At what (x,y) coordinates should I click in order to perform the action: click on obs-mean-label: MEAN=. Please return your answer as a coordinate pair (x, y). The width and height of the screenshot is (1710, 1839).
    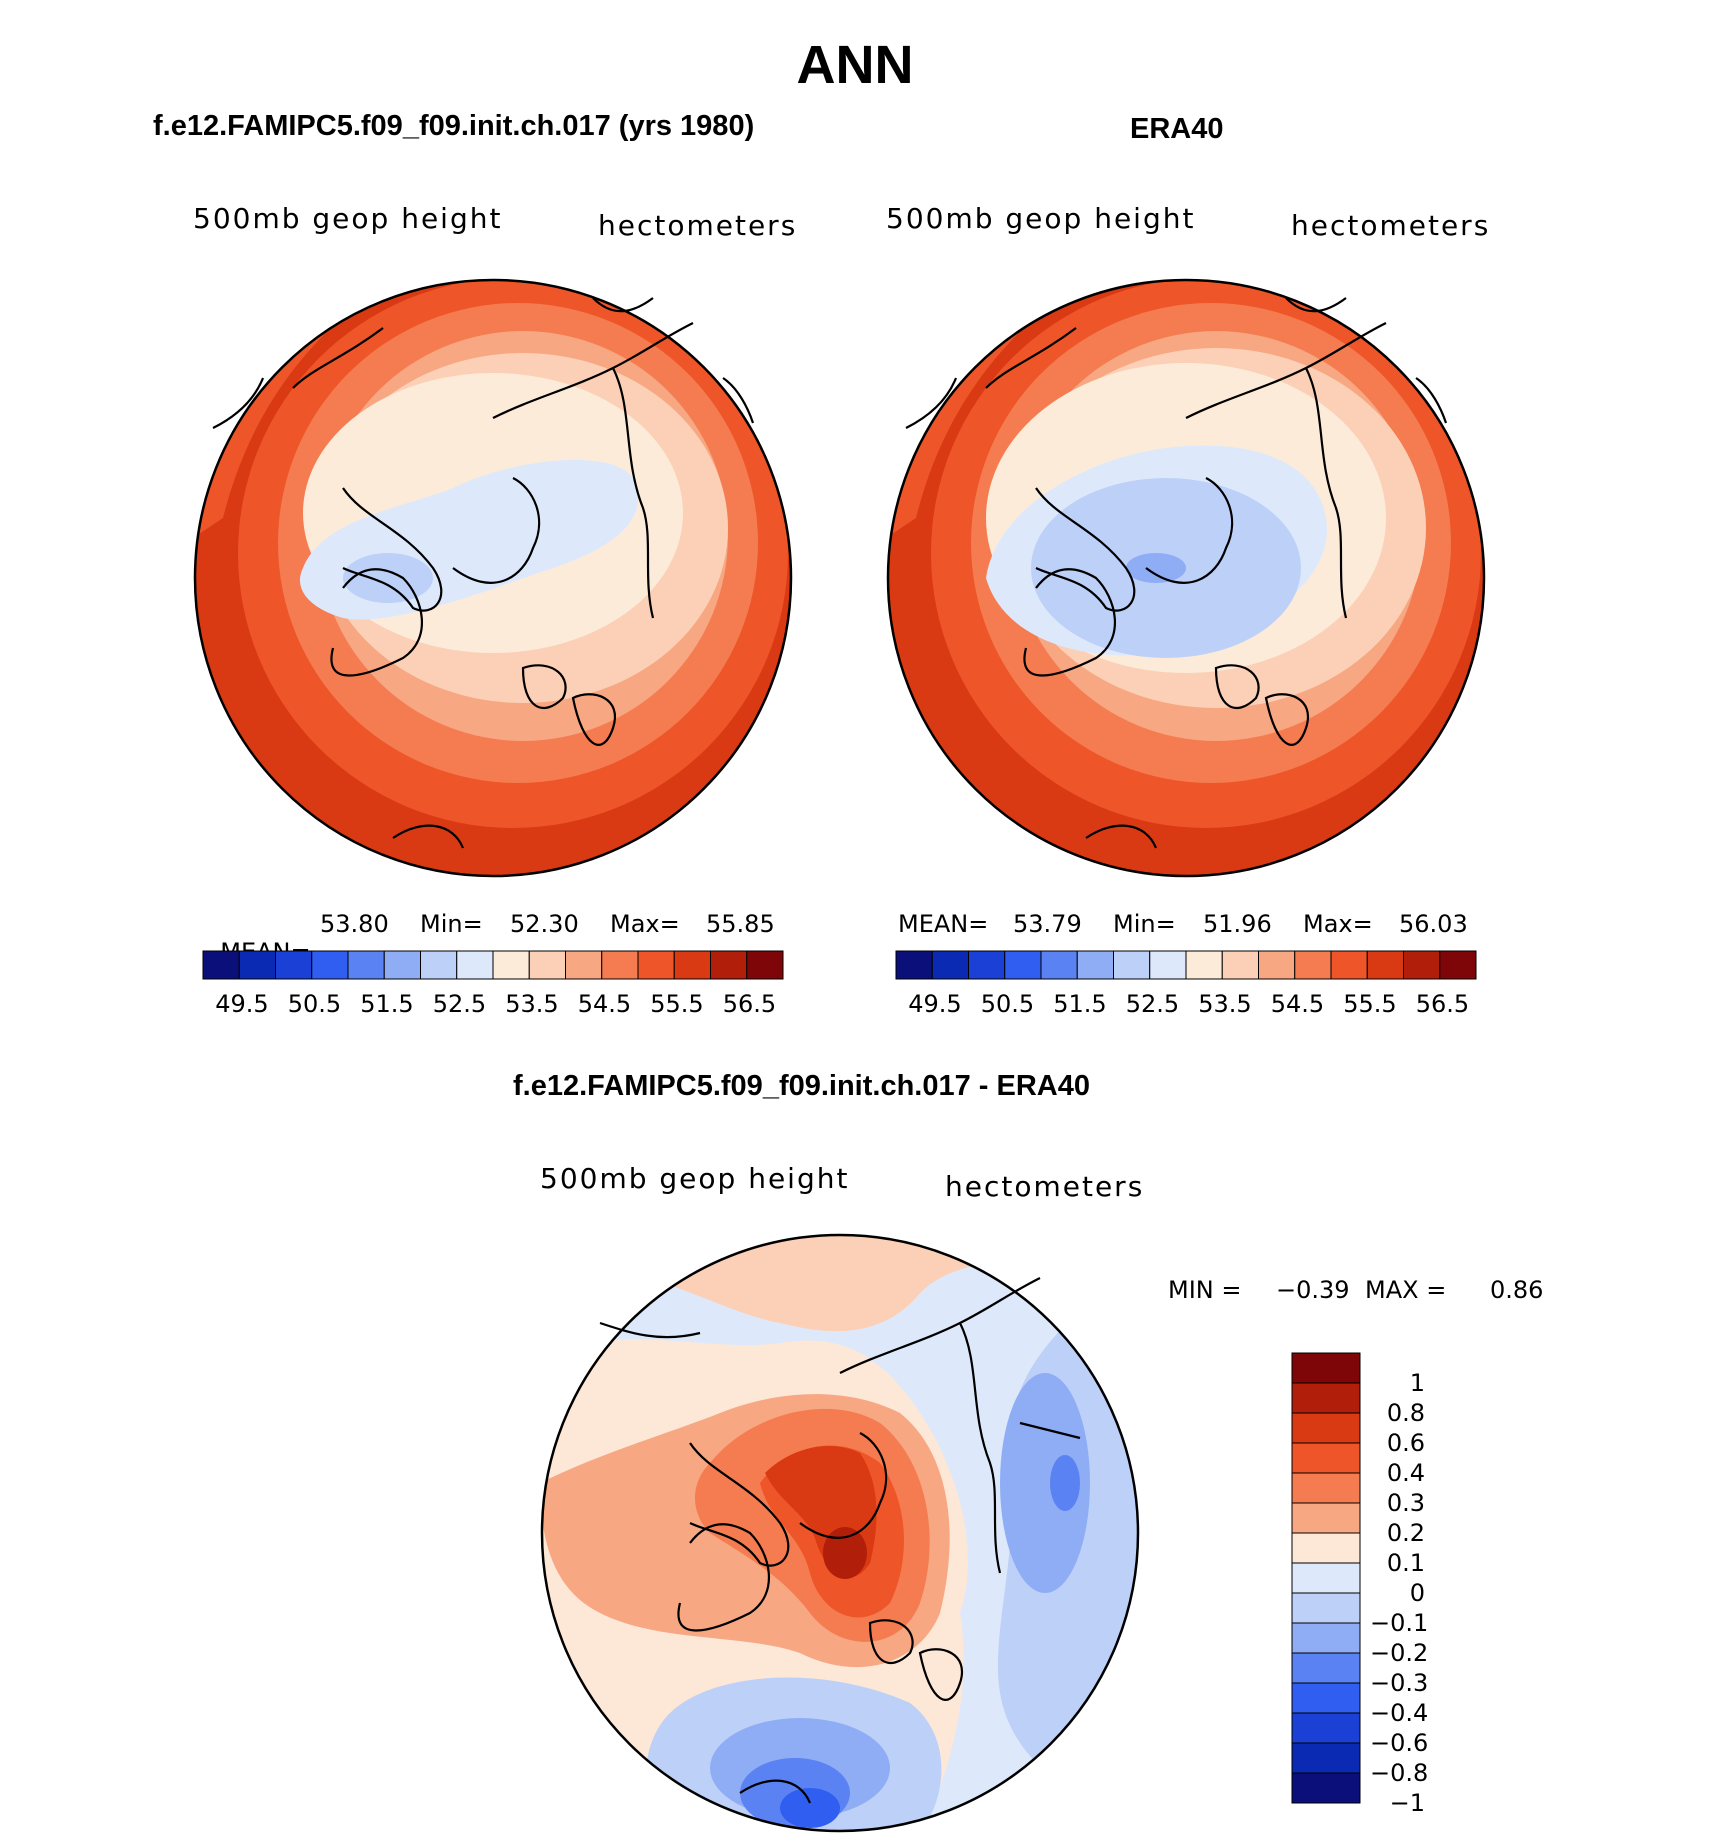
    Looking at the image, I should click on (943, 924).